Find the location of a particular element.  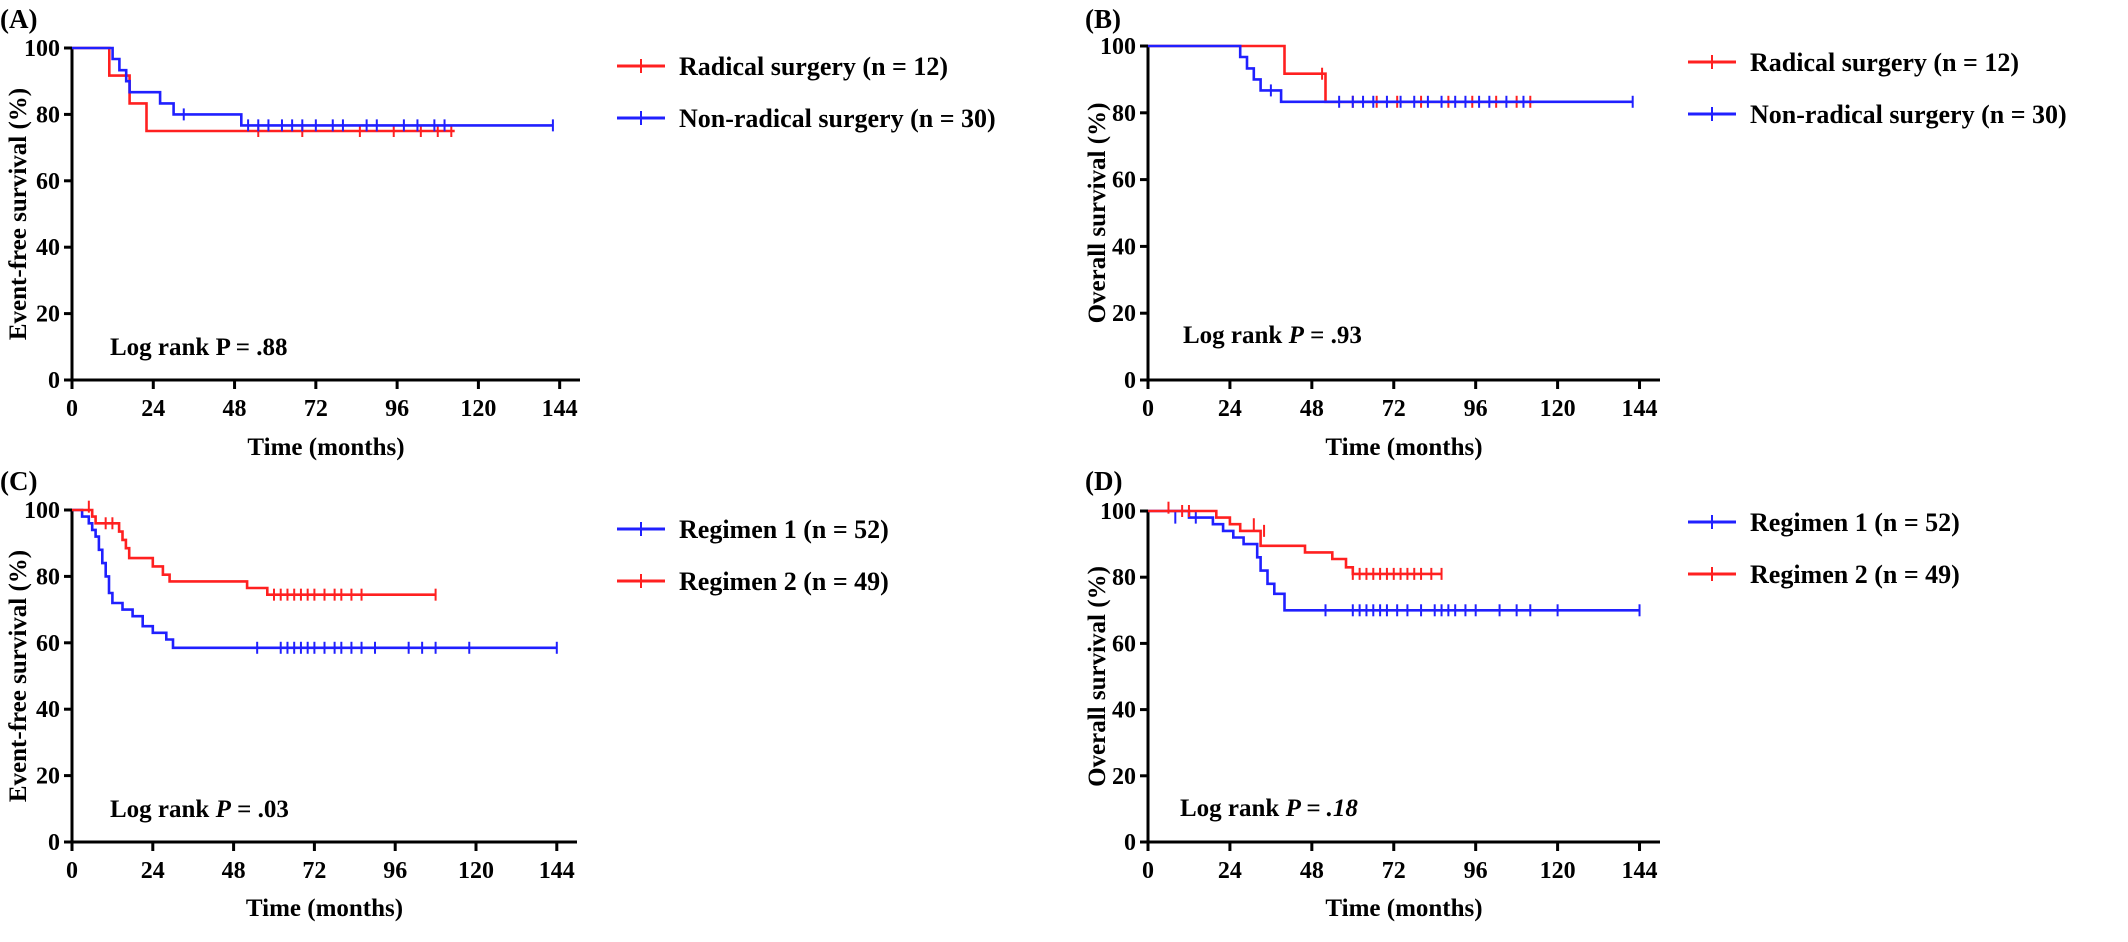

annotation-prefix: Log rank P = .88 is located at coordinates (198, 347).